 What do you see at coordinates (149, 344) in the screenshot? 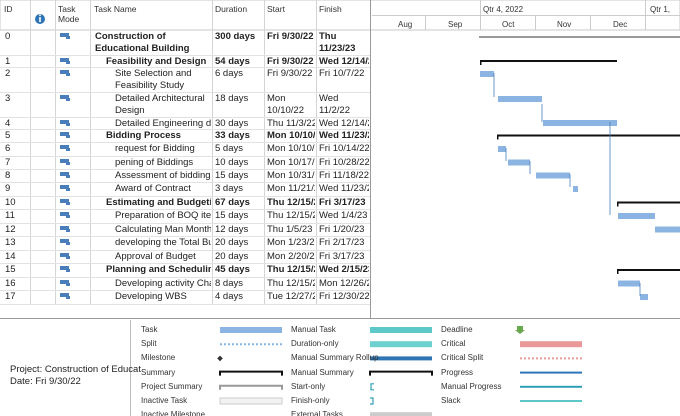
I see `legend-label: Split` at bounding box center [149, 344].